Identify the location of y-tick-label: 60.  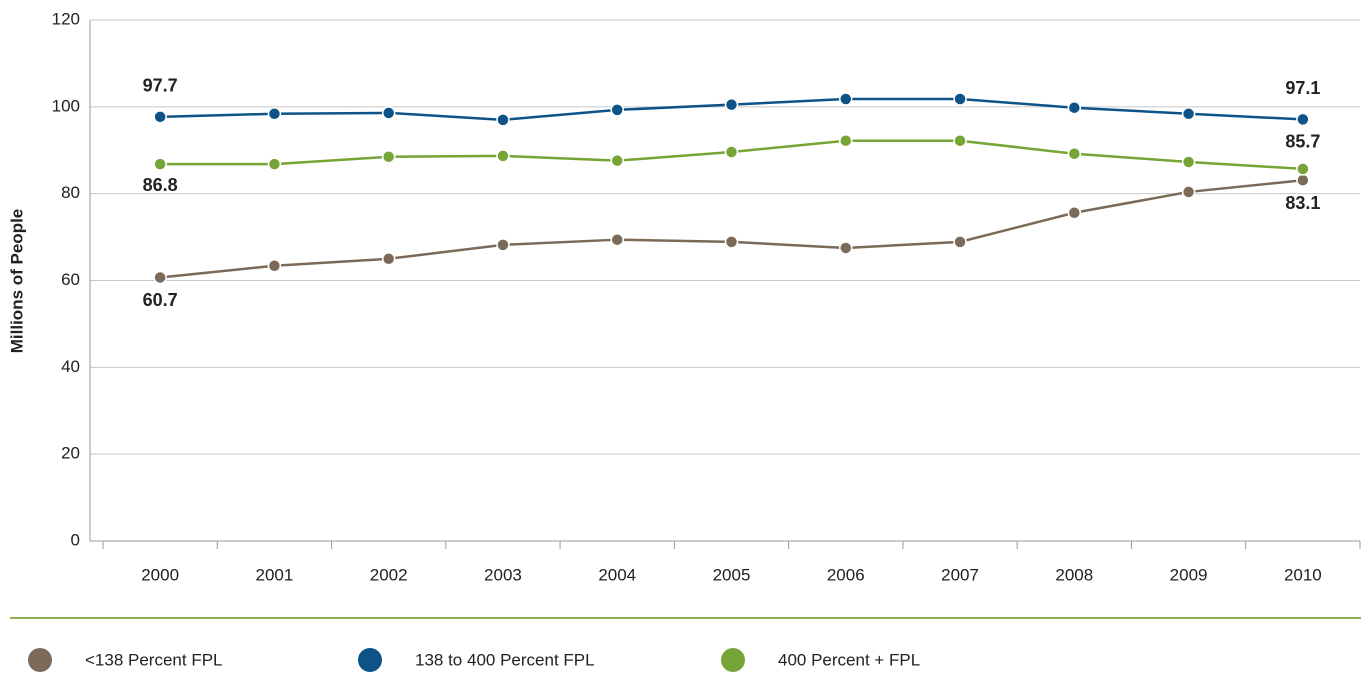
(70, 279).